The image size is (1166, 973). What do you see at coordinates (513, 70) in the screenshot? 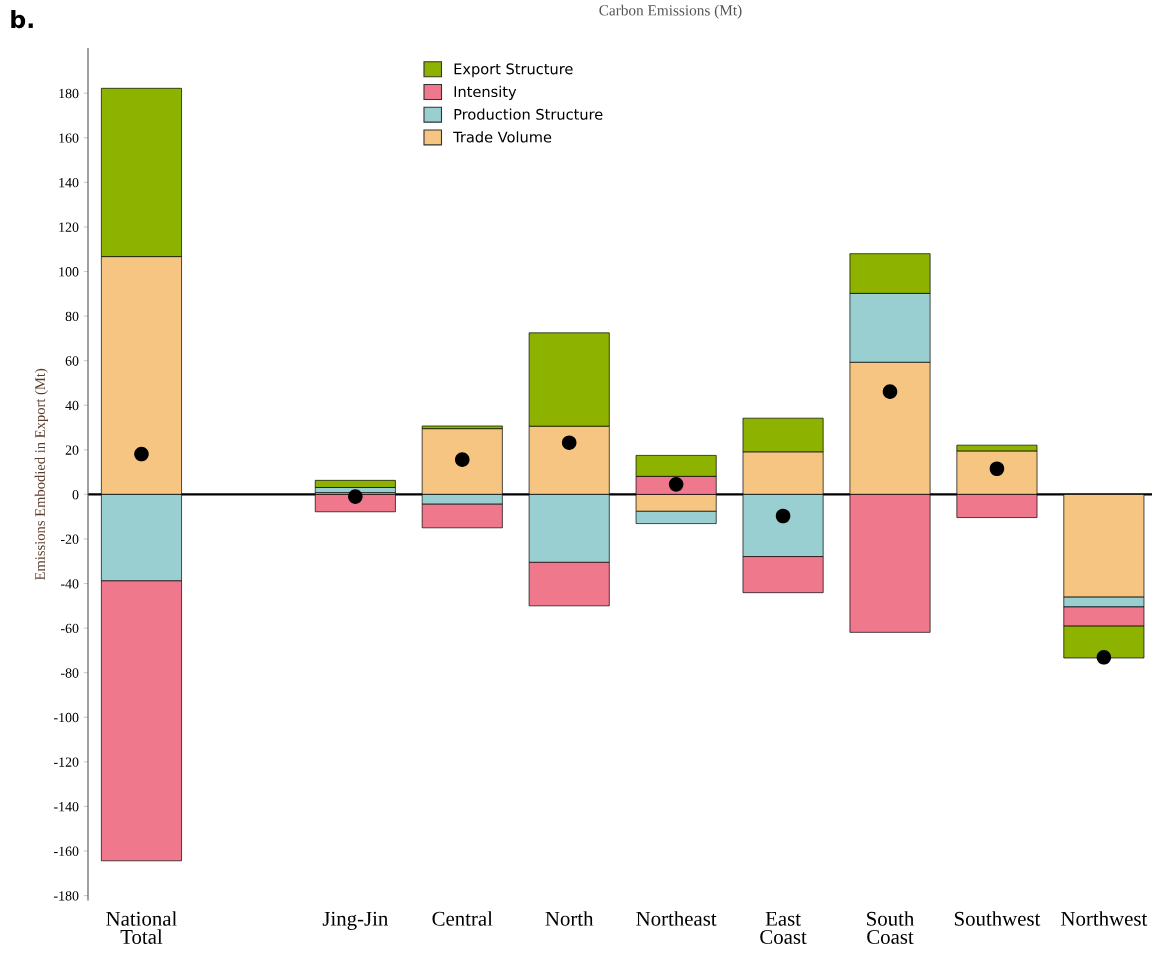
I see `legend-label: Export Structure` at bounding box center [513, 70].